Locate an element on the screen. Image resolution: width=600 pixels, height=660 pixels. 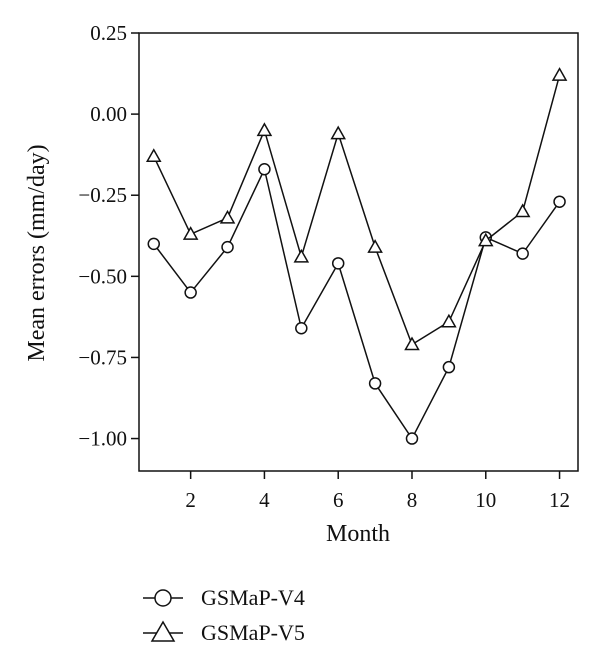
y-axis: 0.25 0.00 −0.25 −0.50 −0.75 −1.00 is located at coordinates (108, 236).